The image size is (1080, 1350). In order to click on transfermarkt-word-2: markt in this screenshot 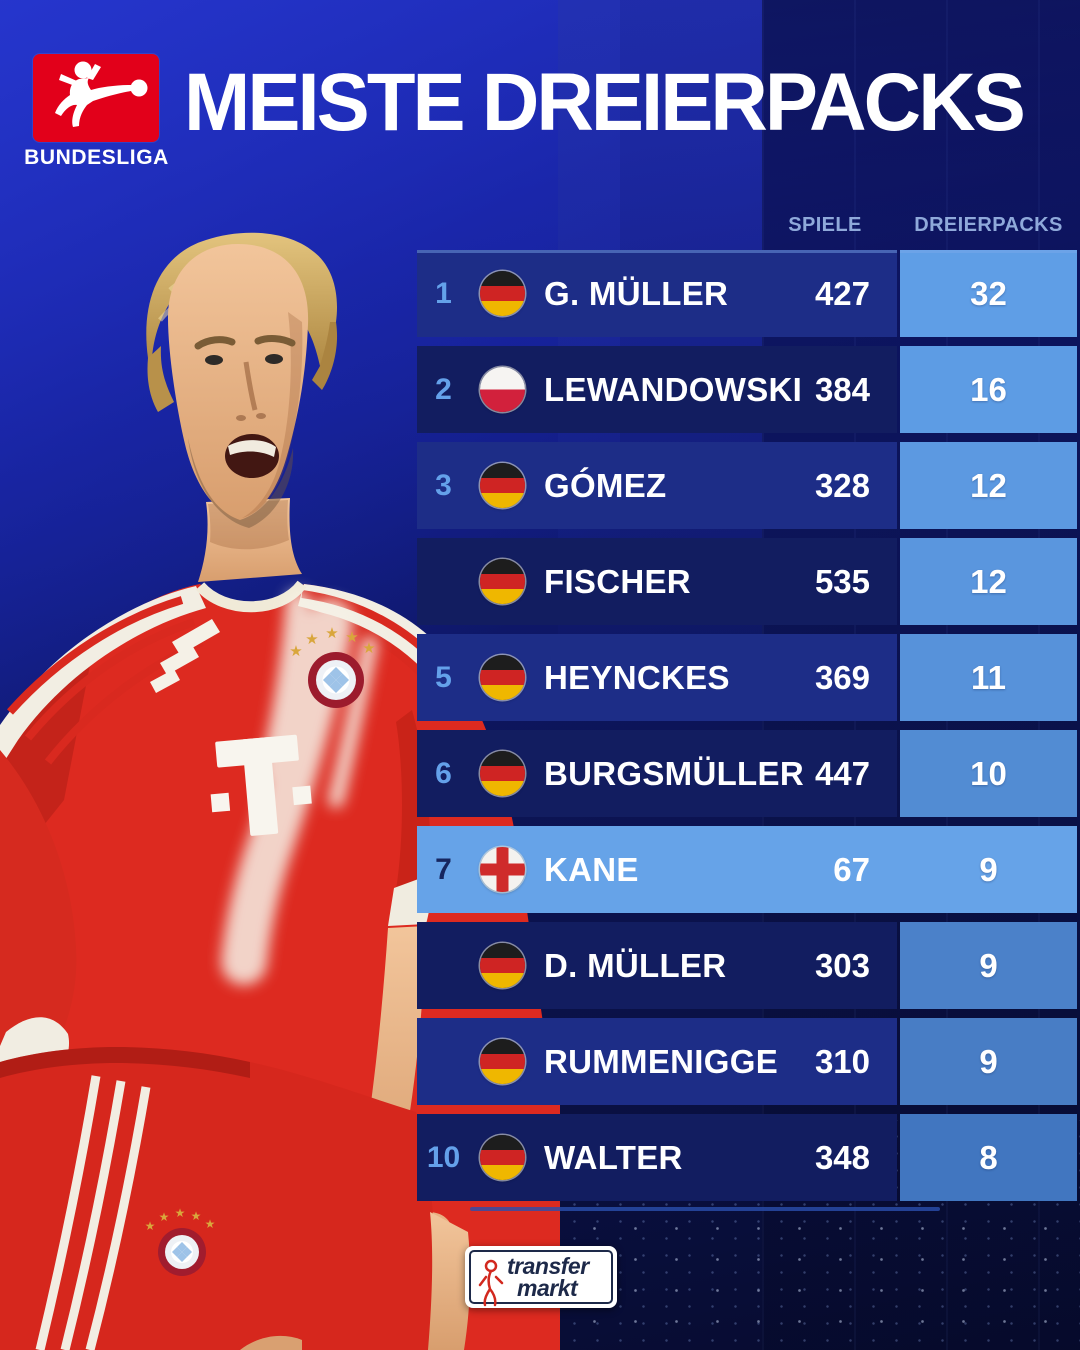, I will do `click(547, 1288)`.